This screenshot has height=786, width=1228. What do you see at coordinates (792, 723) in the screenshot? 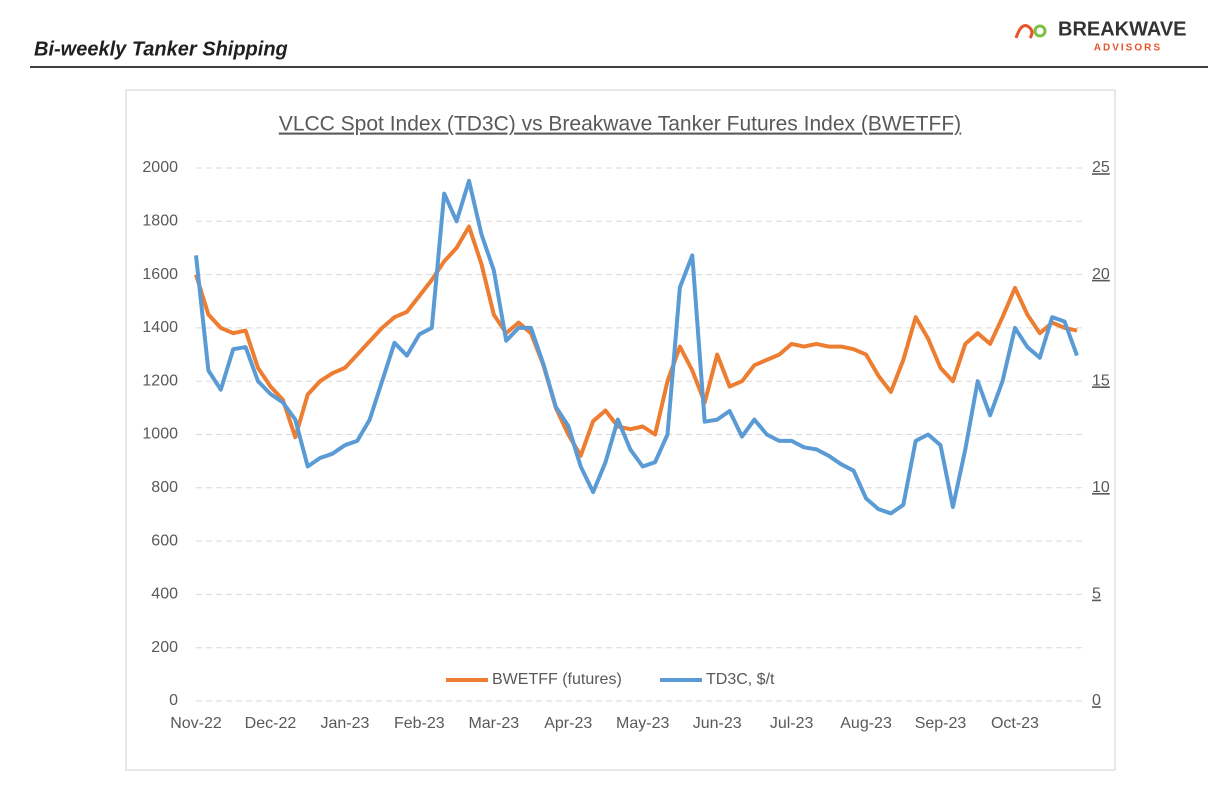
I see `x-tick-label: Jul-23` at bounding box center [792, 723].